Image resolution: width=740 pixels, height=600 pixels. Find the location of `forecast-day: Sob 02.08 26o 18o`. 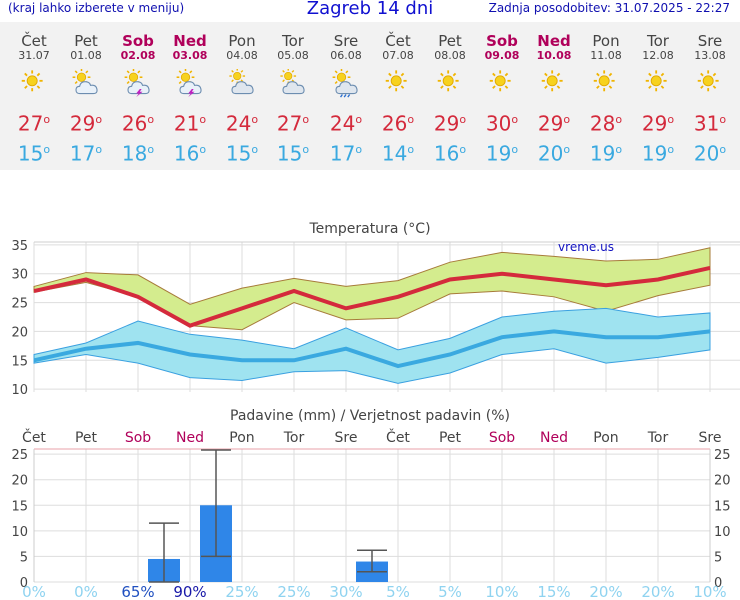

forecast-day: Sob 02.08 26o 18o is located at coordinates (138, 93).